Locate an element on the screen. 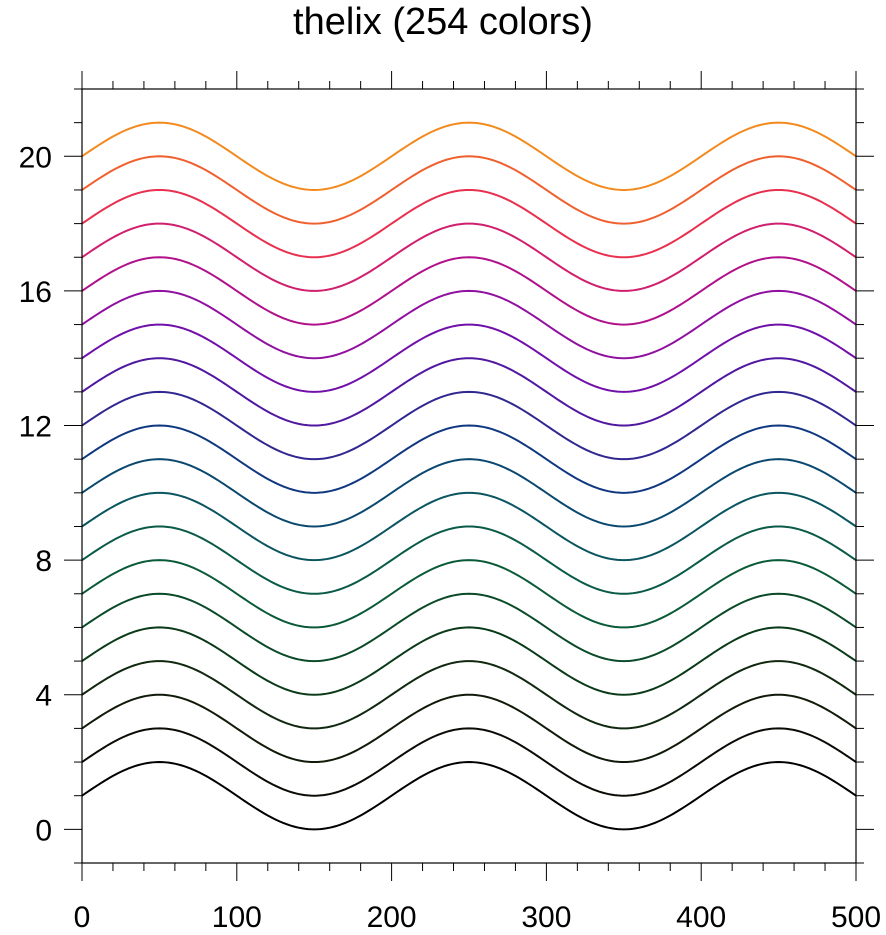 The height and width of the screenshot is (935, 886). y-tick-label: 4 is located at coordinates (43, 696).